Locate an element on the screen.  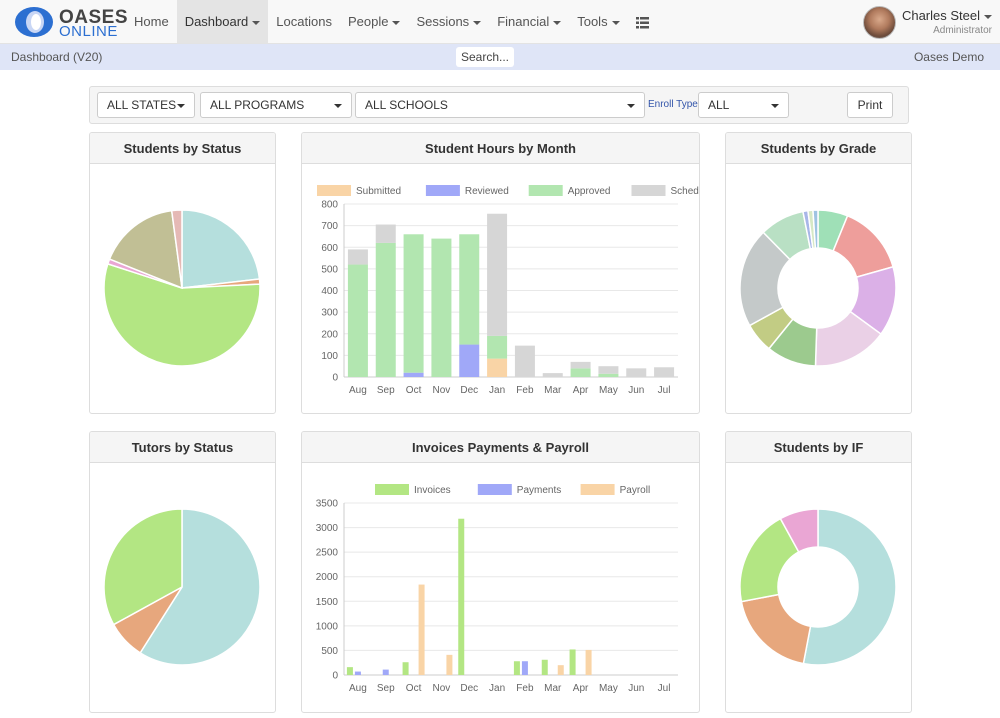
programs-select-value: ALL PROGRAMS is located at coordinates (257, 105).